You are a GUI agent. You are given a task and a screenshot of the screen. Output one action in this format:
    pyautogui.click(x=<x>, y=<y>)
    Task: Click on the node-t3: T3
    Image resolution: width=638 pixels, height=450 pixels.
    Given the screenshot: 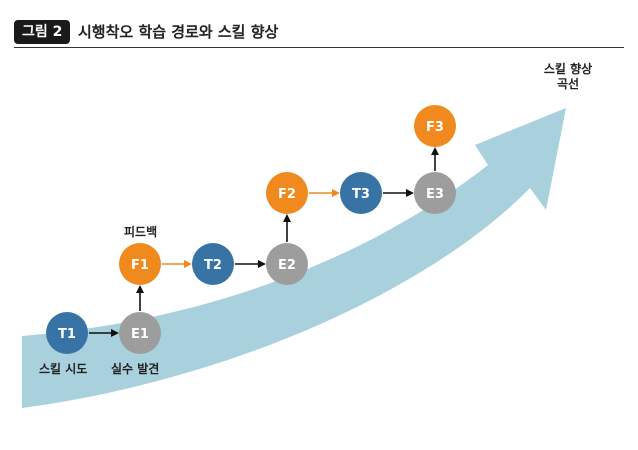 What is the action you would take?
    pyautogui.click(x=361, y=193)
    